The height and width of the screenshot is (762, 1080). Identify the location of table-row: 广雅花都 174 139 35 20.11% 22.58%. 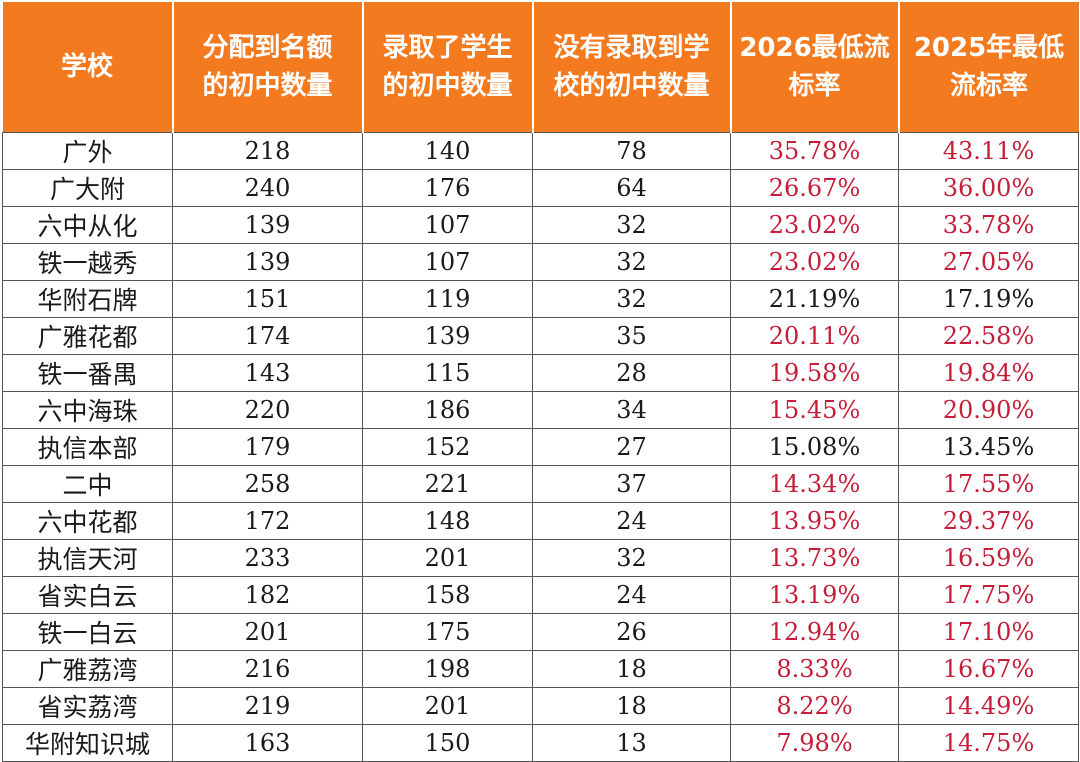
(540, 335).